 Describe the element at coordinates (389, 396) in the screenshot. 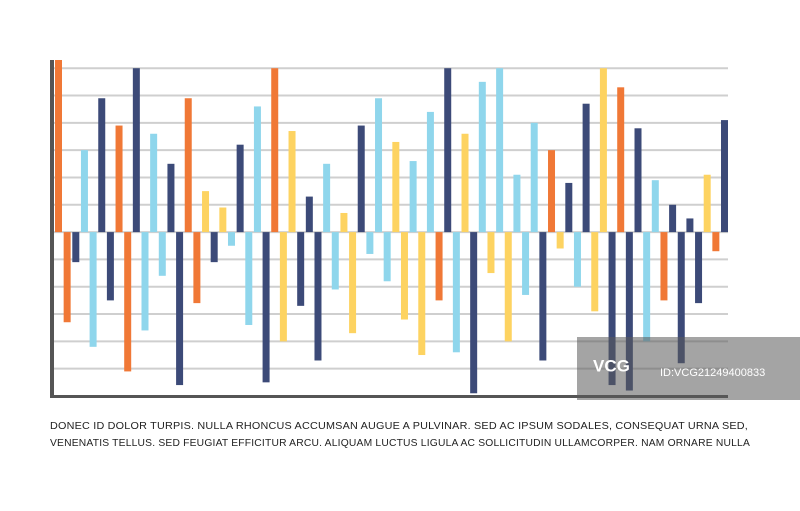

I see `x-axis` at that location.